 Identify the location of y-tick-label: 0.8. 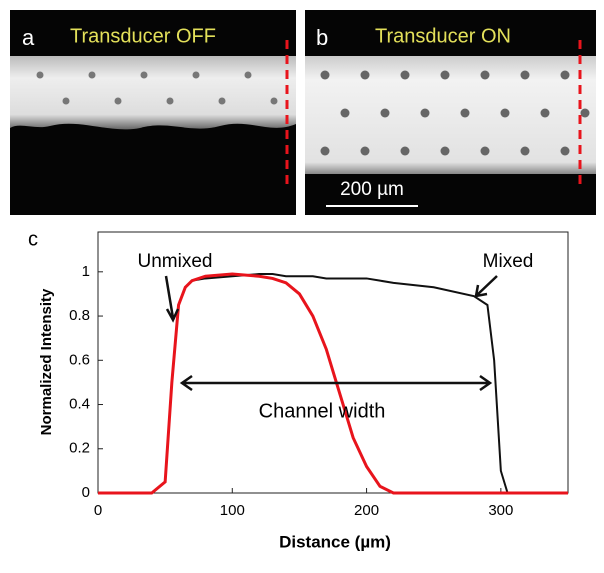
(79, 315).